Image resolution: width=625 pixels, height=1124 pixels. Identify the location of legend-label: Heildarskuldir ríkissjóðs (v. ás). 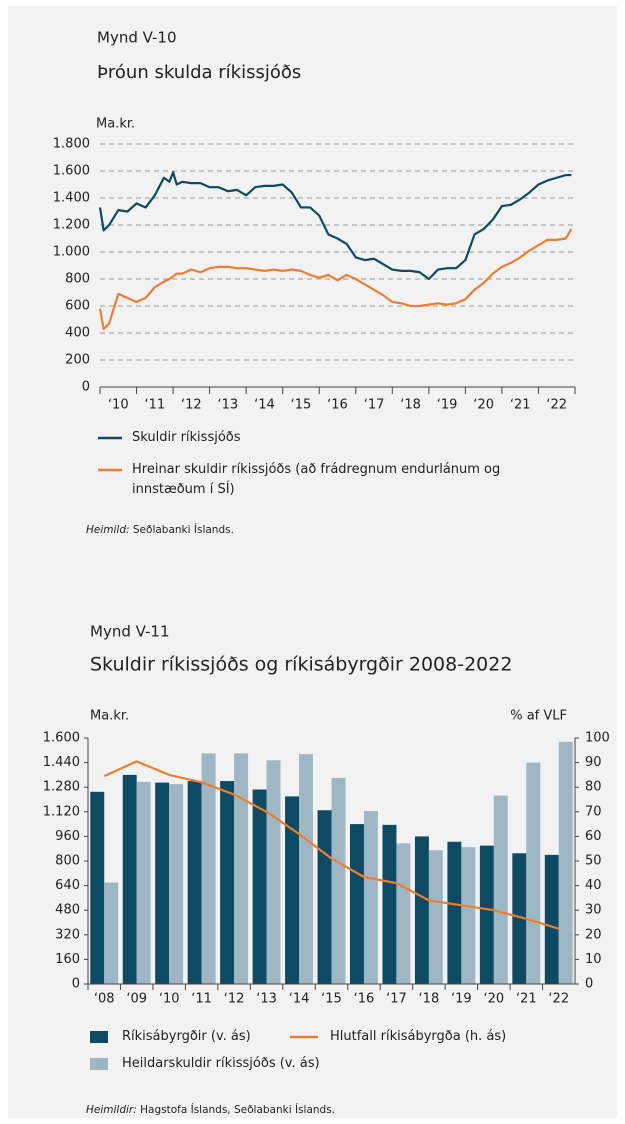
(221, 1063).